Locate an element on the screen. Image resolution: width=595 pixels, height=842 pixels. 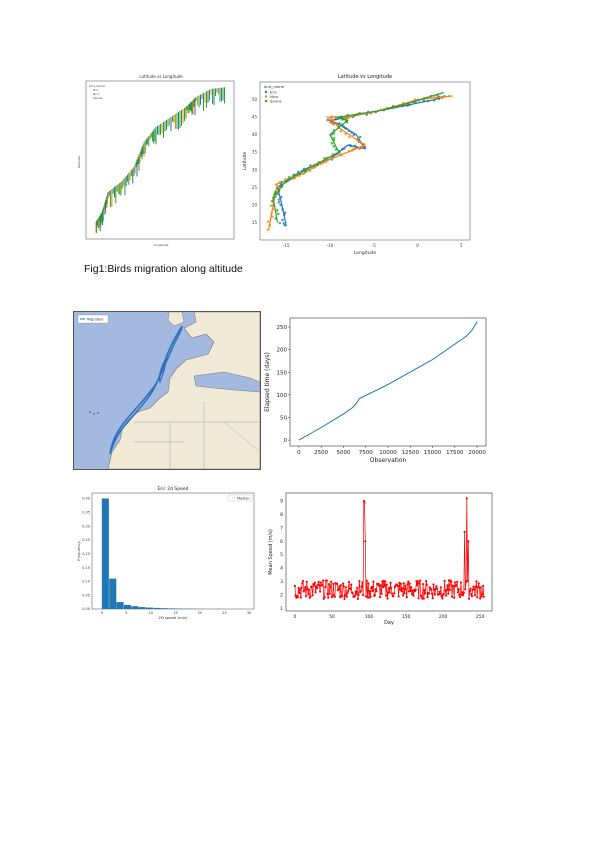
elapsed-xtick: 17500 is located at coordinates (455, 453).